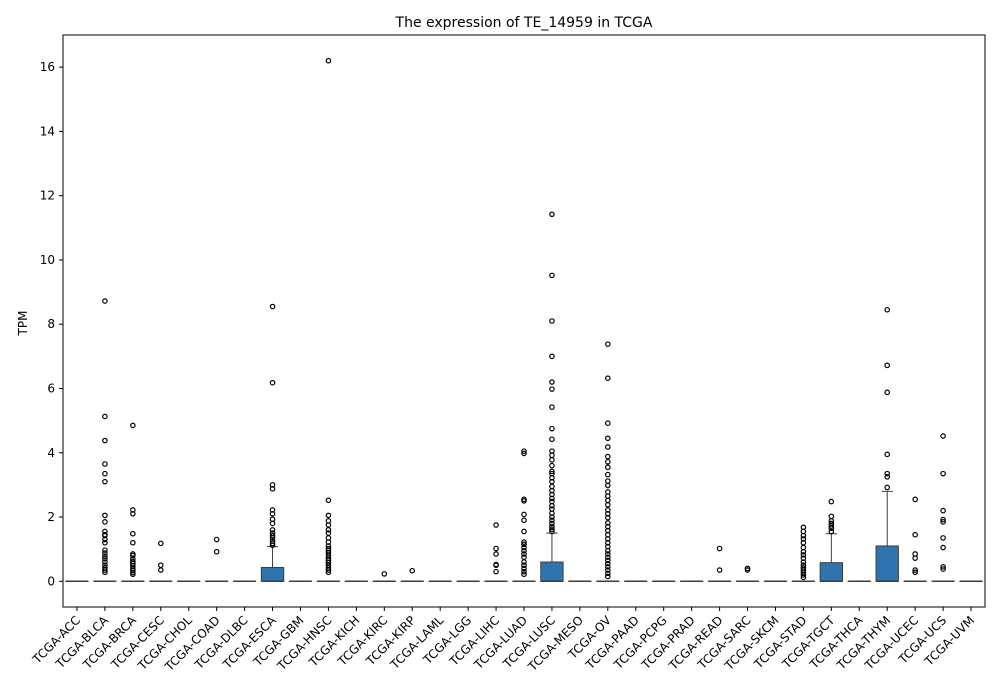  Describe the element at coordinates (23, 324) in the screenshot. I see `y-axis-label: TPM` at that location.